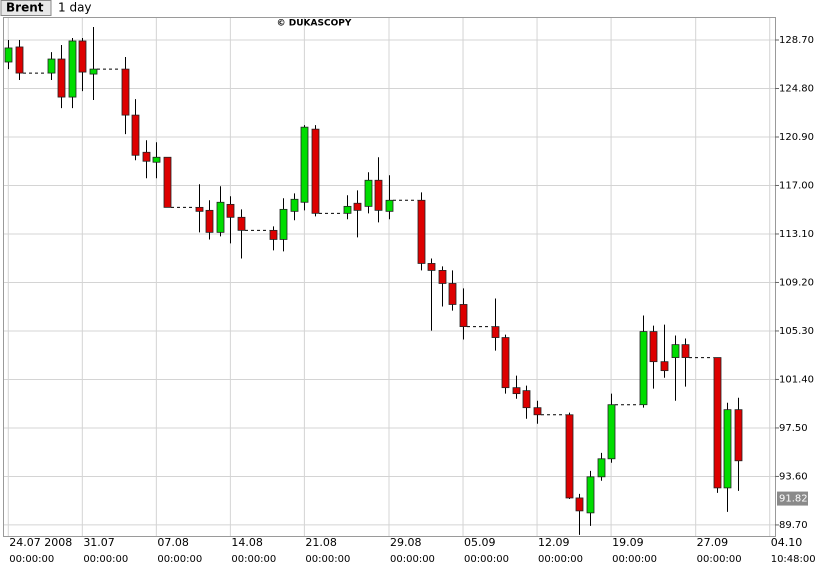 The width and height of the screenshot is (822, 568). Describe the element at coordinates (787, 542) in the screenshot. I see `x-tick-label: 04.10` at that location.